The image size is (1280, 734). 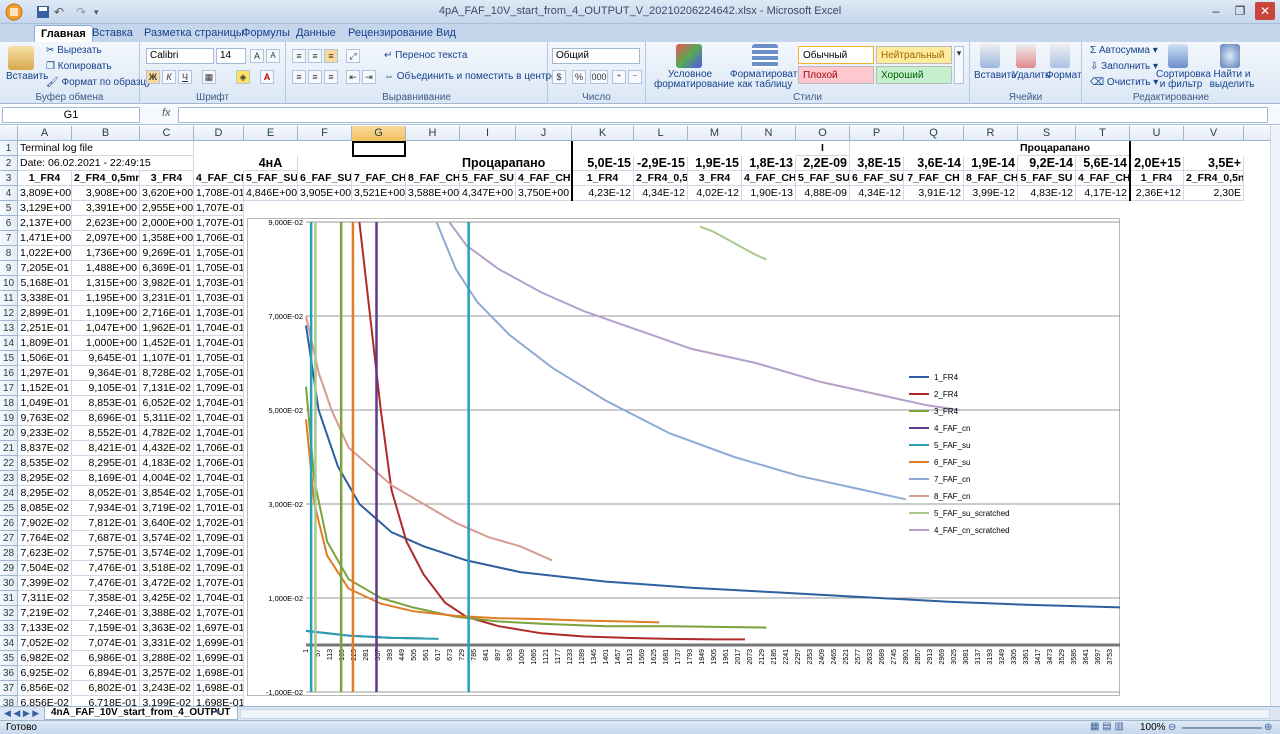 What do you see at coordinates (45, 208) in the screenshot?
I see `cell-A5: 3,129E+00` at bounding box center [45, 208].